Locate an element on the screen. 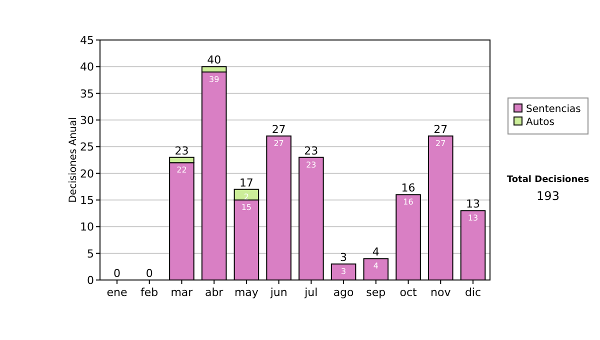  y-axis-title: Decisiones Anual is located at coordinates (73, 160).